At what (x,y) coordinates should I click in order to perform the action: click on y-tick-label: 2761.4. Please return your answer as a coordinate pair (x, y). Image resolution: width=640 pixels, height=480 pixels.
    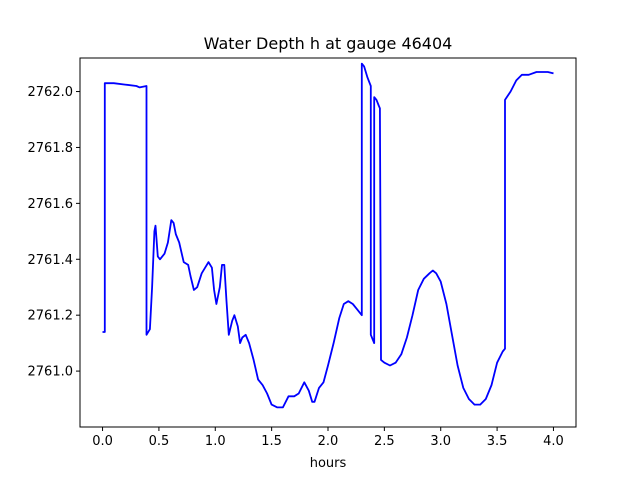
    Looking at the image, I should click on (51, 260).